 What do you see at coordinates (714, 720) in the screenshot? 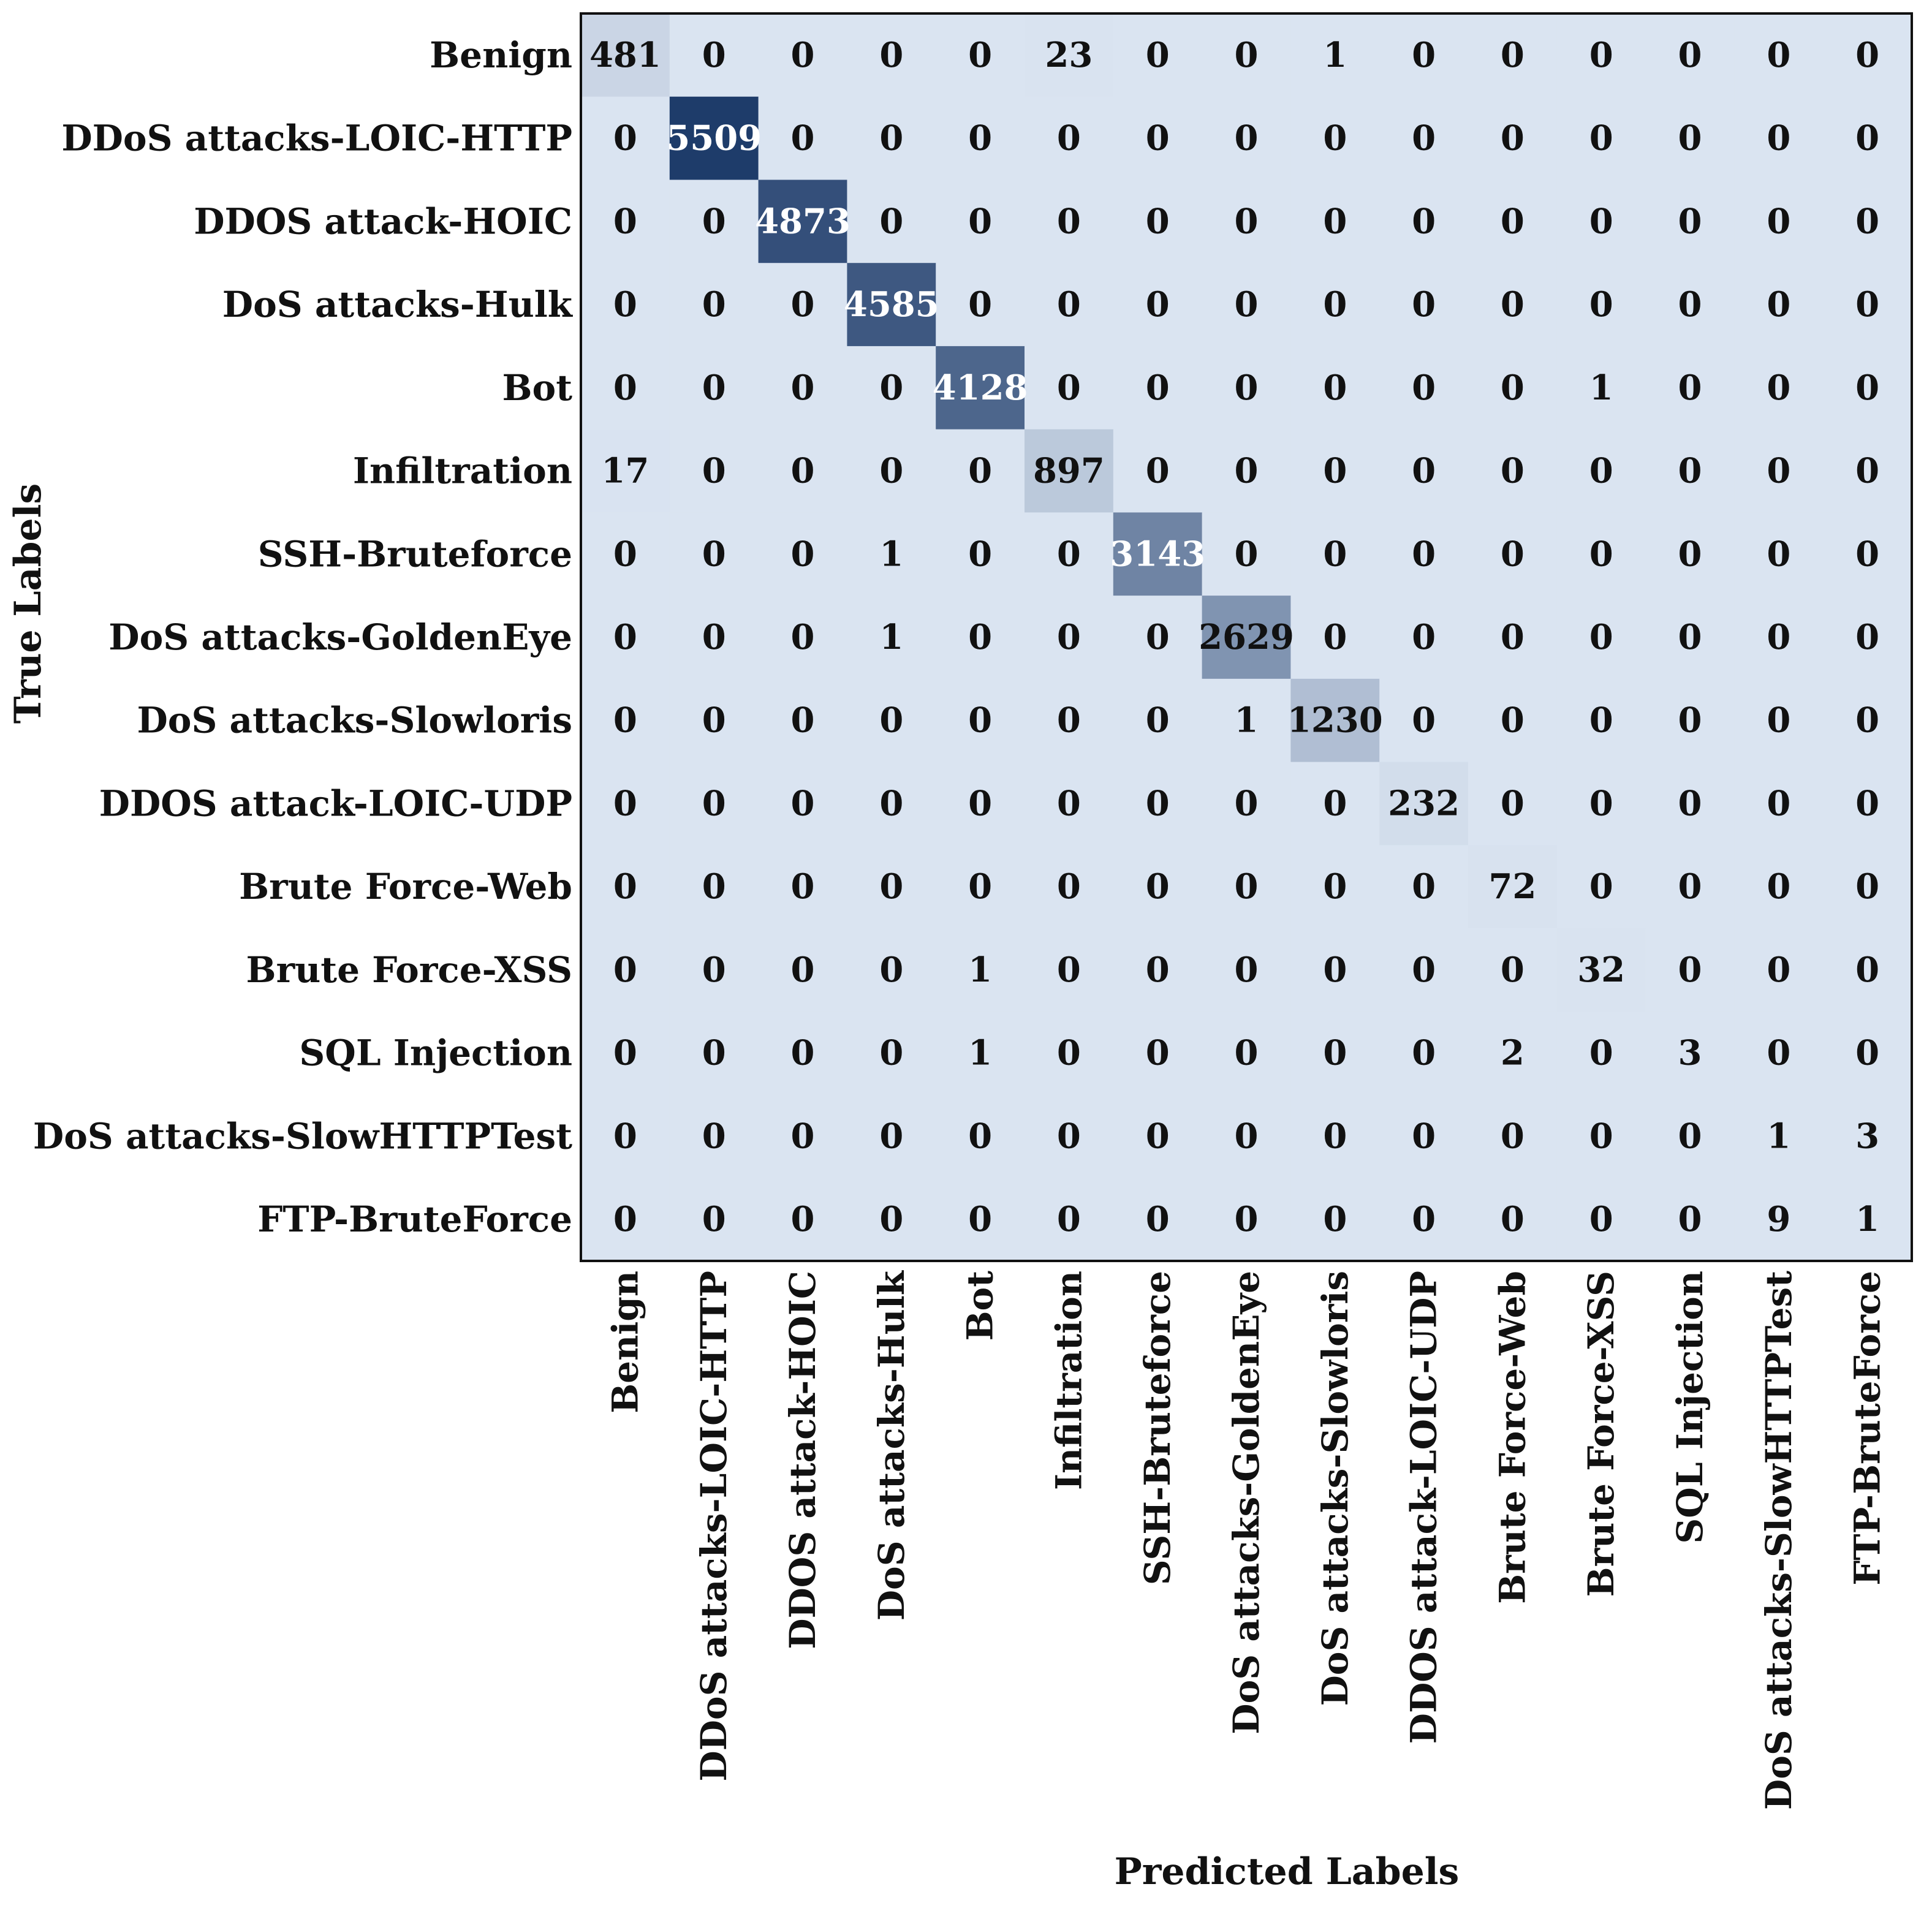
I see `heatmap-cell-r8-c1` at bounding box center [714, 720].